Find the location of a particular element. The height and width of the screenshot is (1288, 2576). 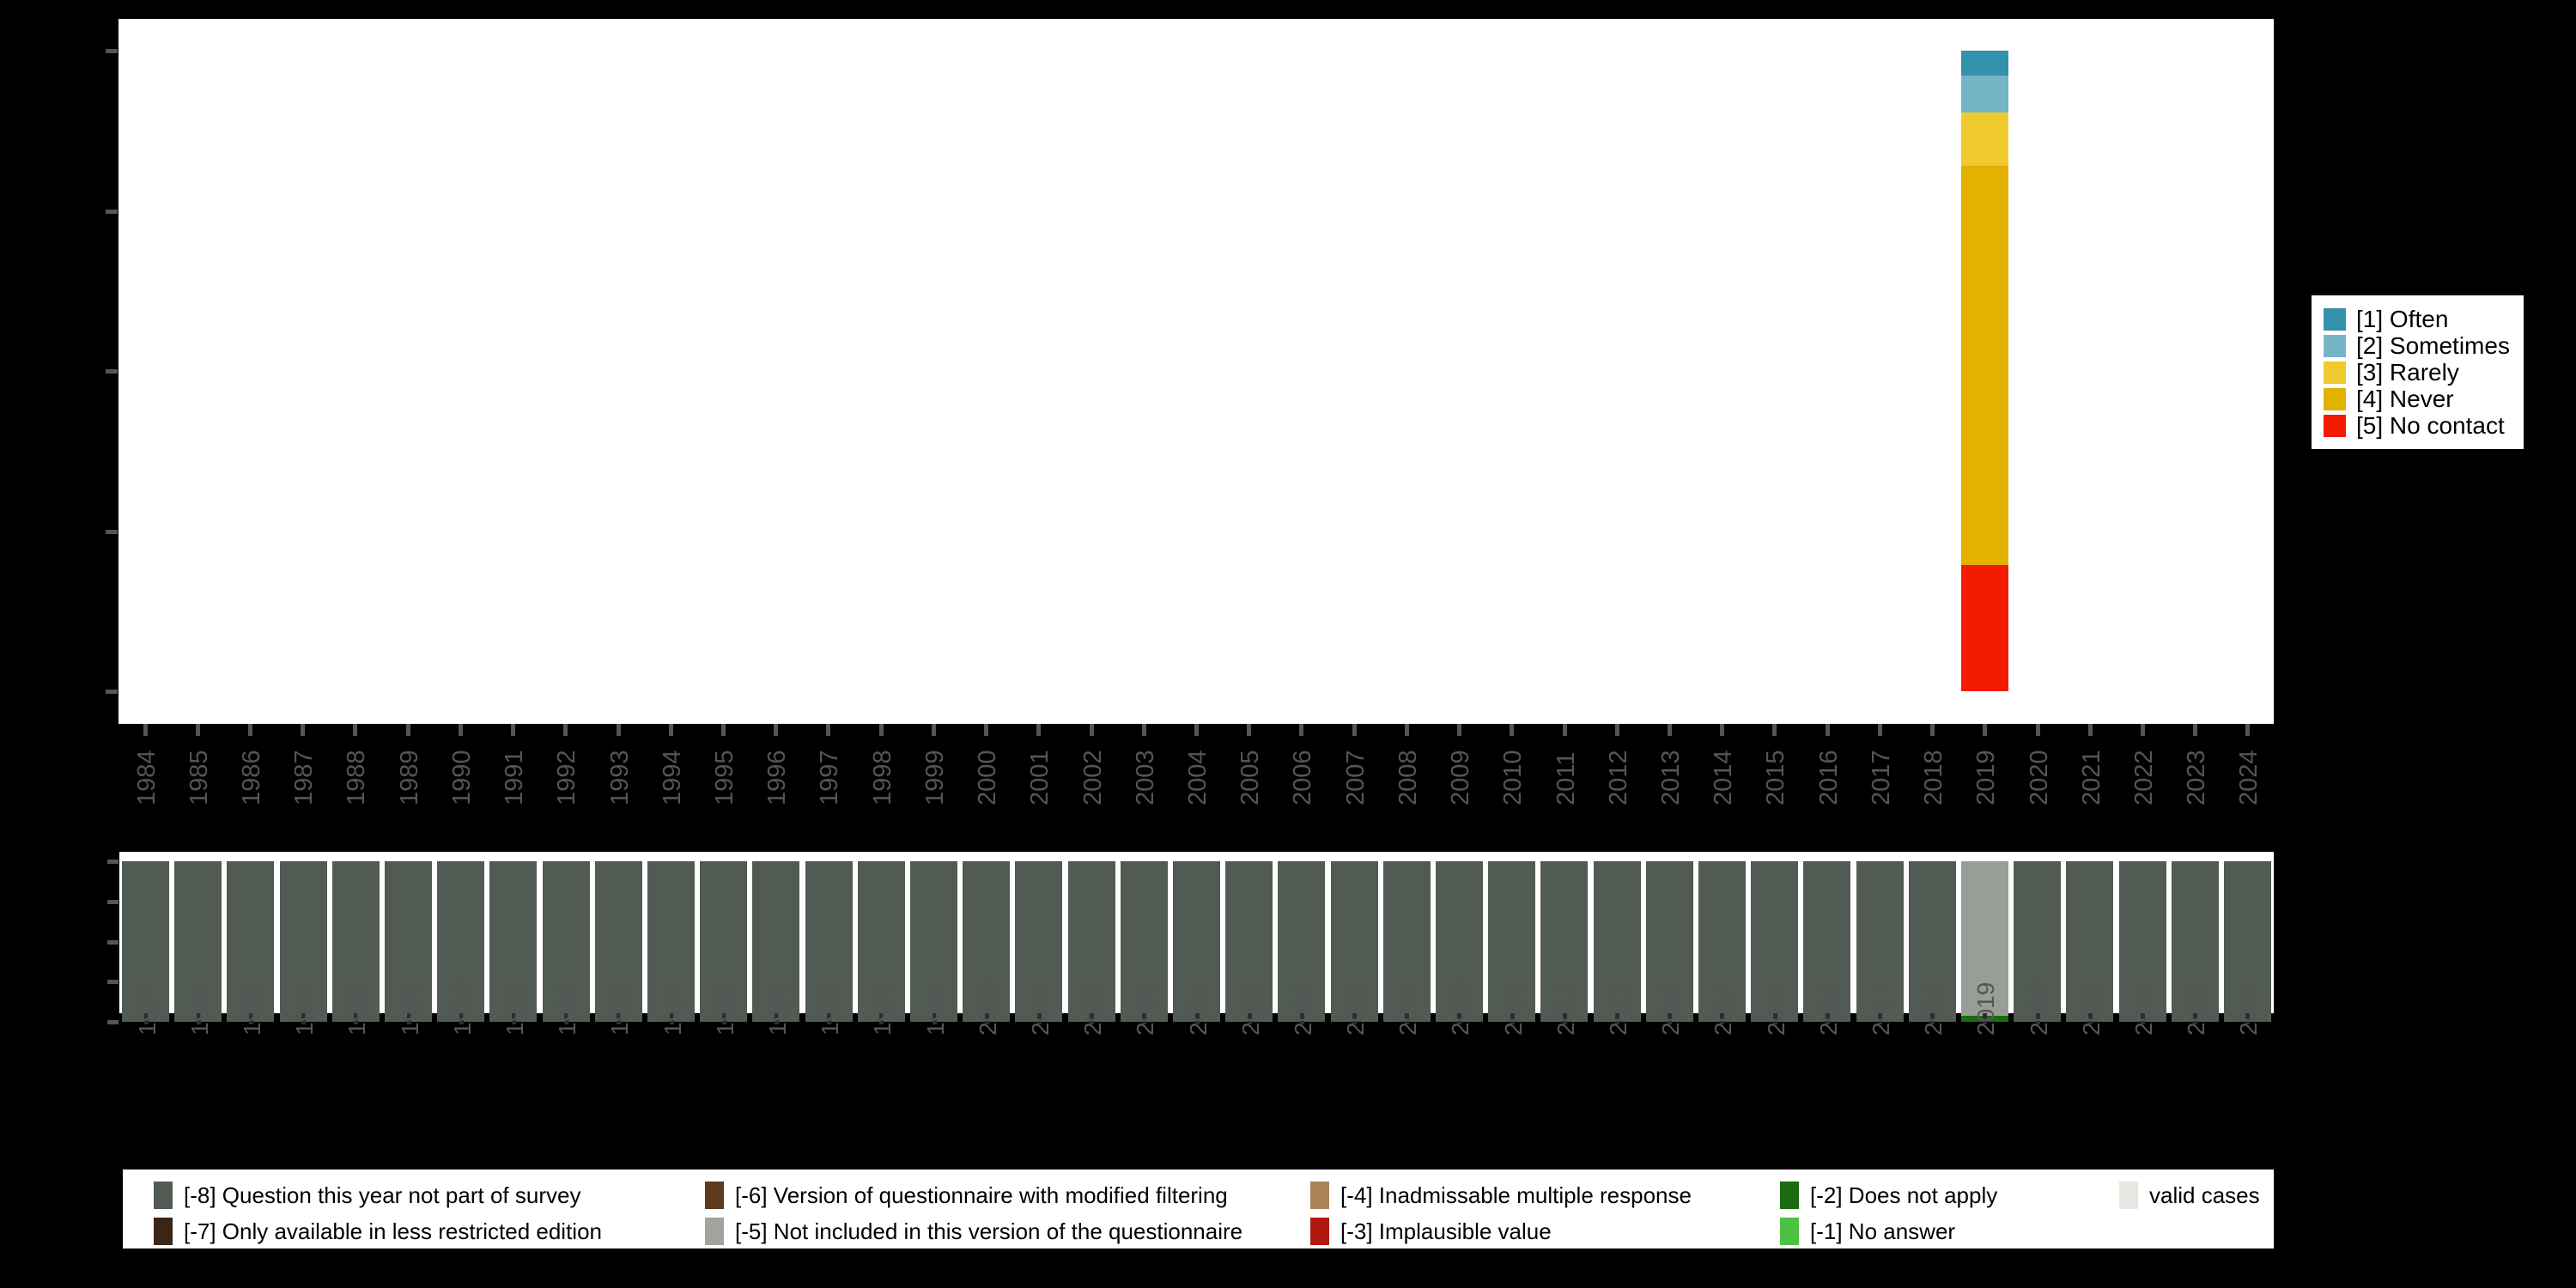

legend-item: [1] Often is located at coordinates (2417, 319).